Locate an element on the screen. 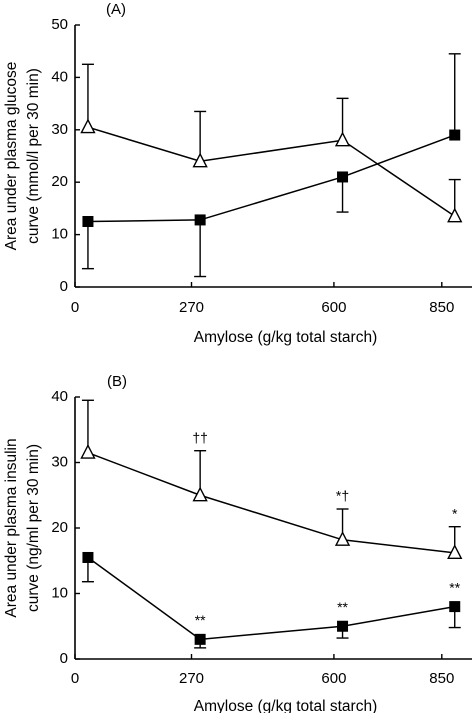 The image size is (474, 713). panel-label: (B) is located at coordinates (117, 381).